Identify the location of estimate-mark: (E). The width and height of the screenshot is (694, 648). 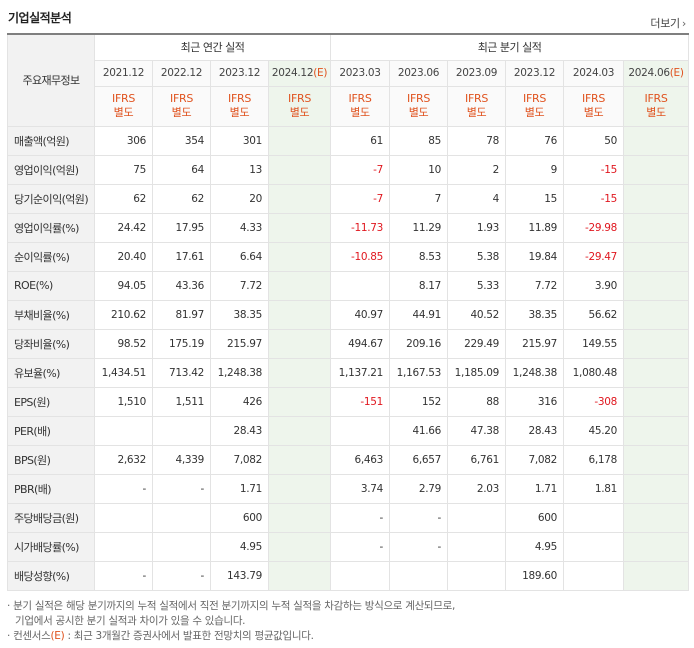
(676, 73).